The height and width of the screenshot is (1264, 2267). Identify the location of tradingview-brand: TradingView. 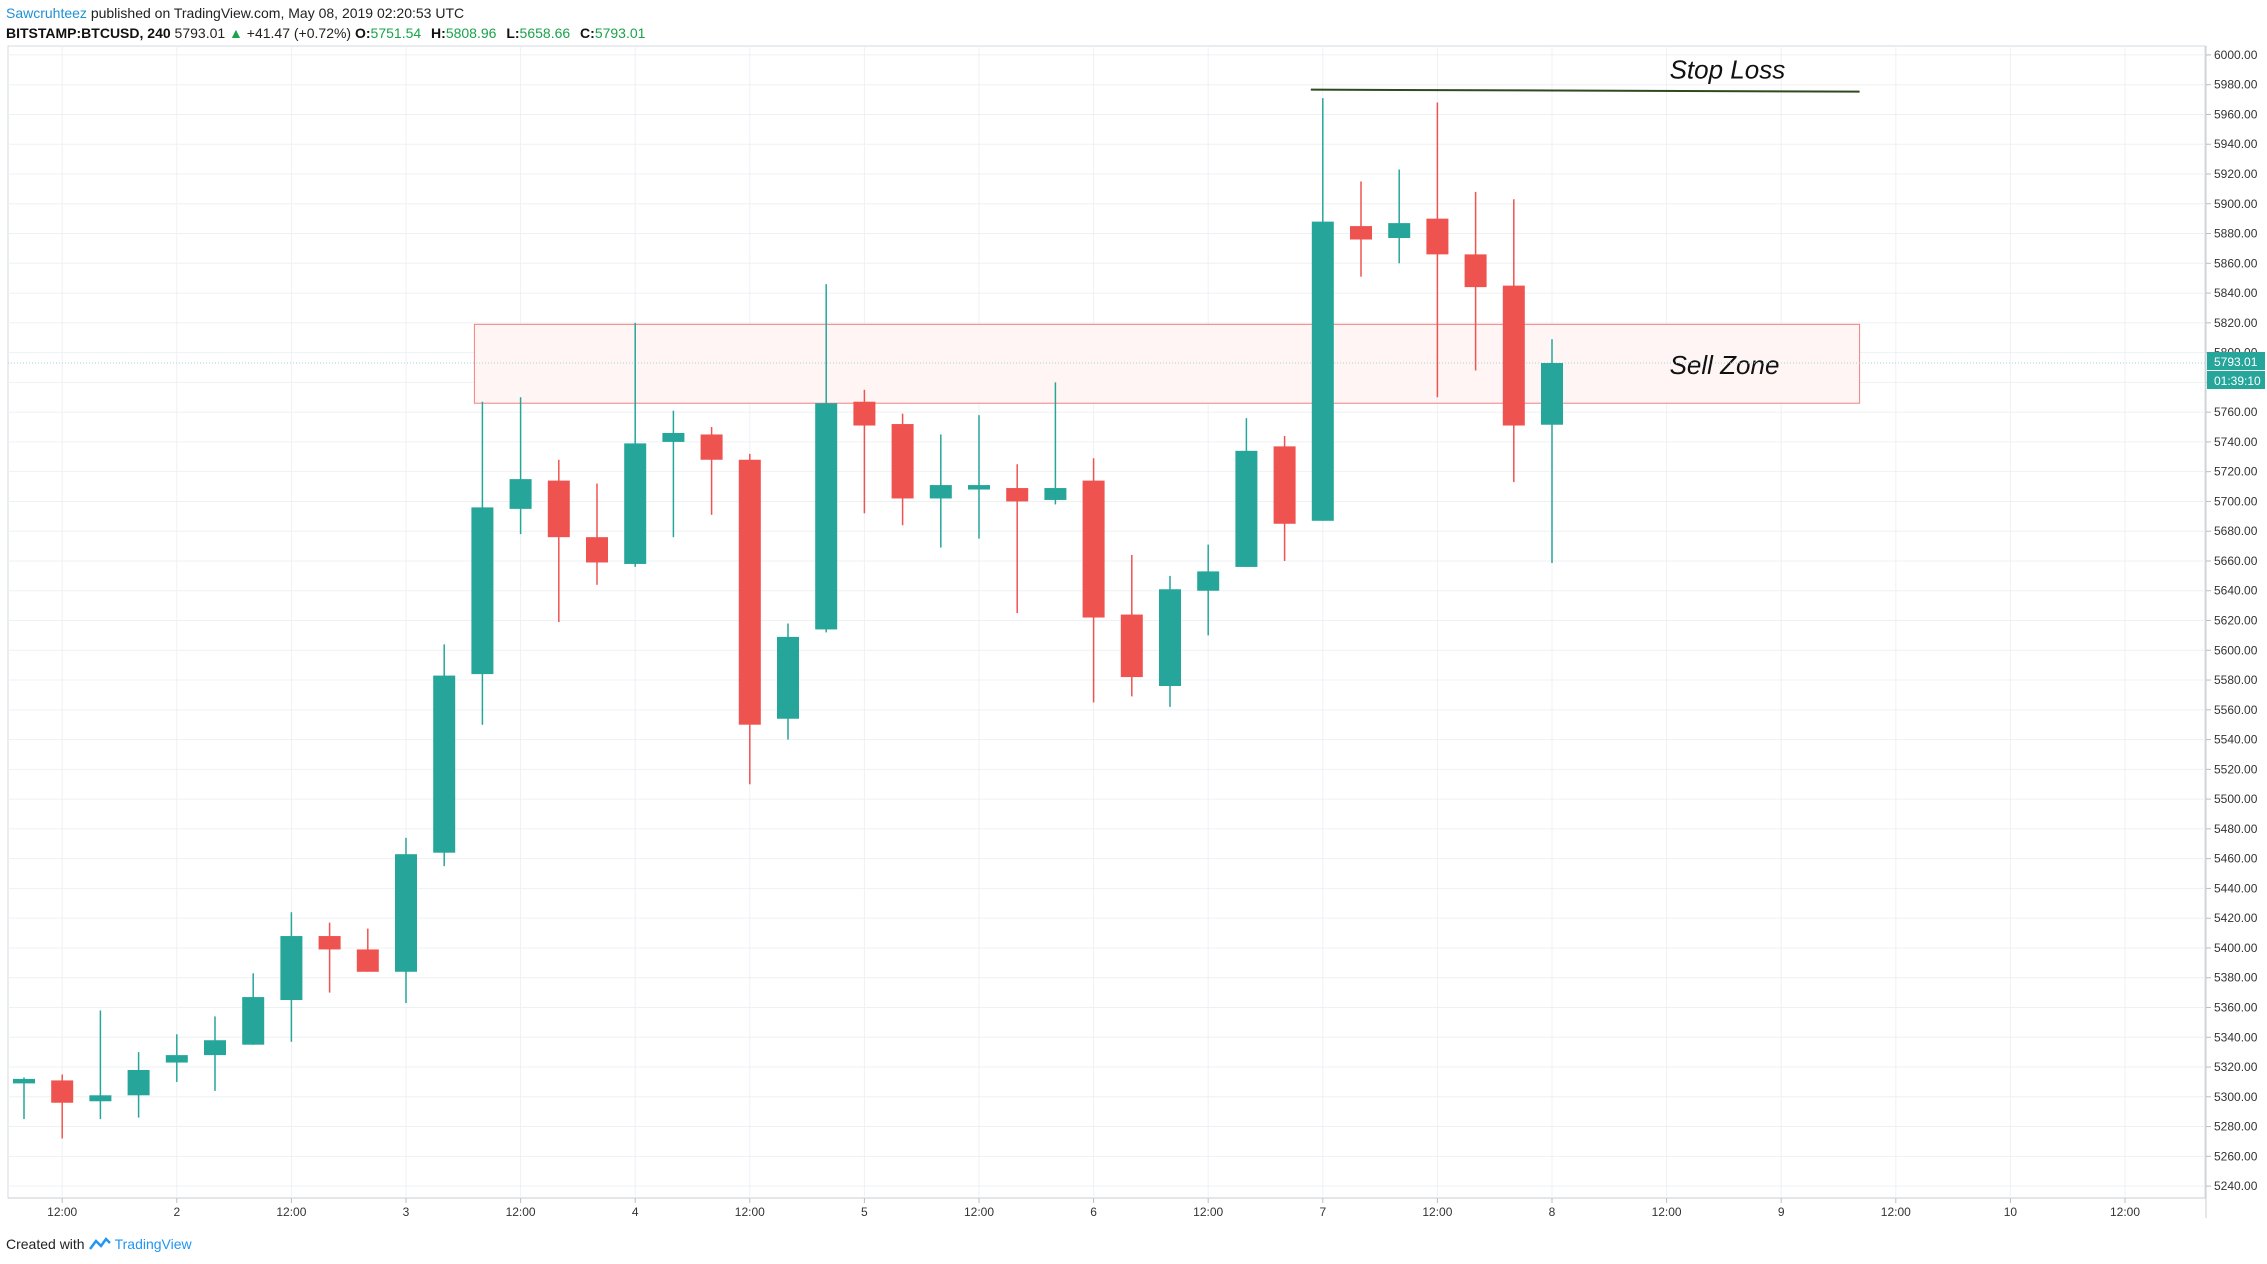
(153, 1244).